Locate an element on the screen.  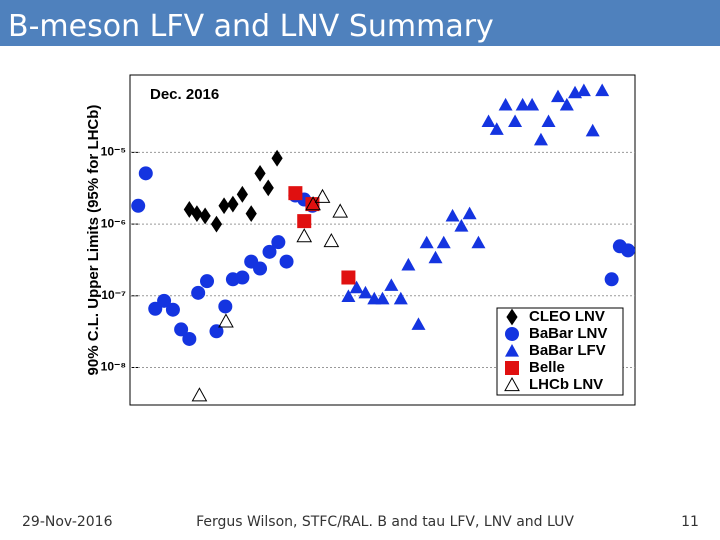
legend-box is located at coordinates (560, 351).